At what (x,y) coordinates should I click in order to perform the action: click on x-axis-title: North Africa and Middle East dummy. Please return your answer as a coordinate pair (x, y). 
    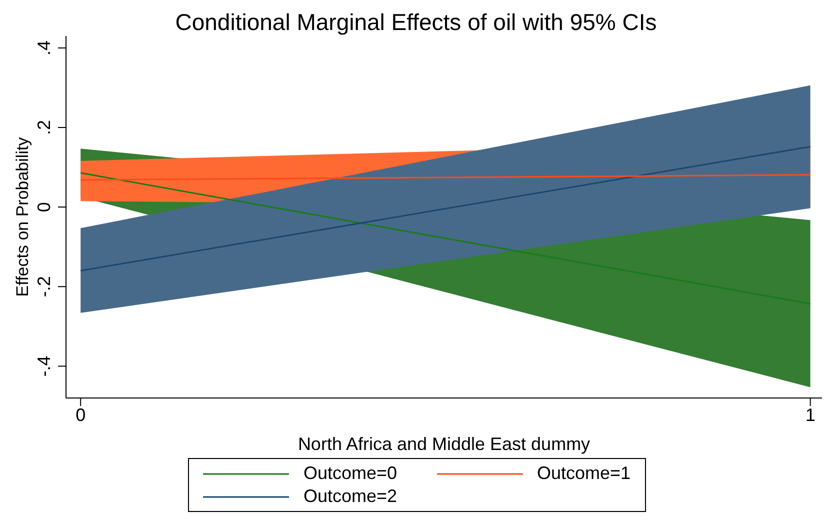
    Looking at the image, I should click on (444, 444).